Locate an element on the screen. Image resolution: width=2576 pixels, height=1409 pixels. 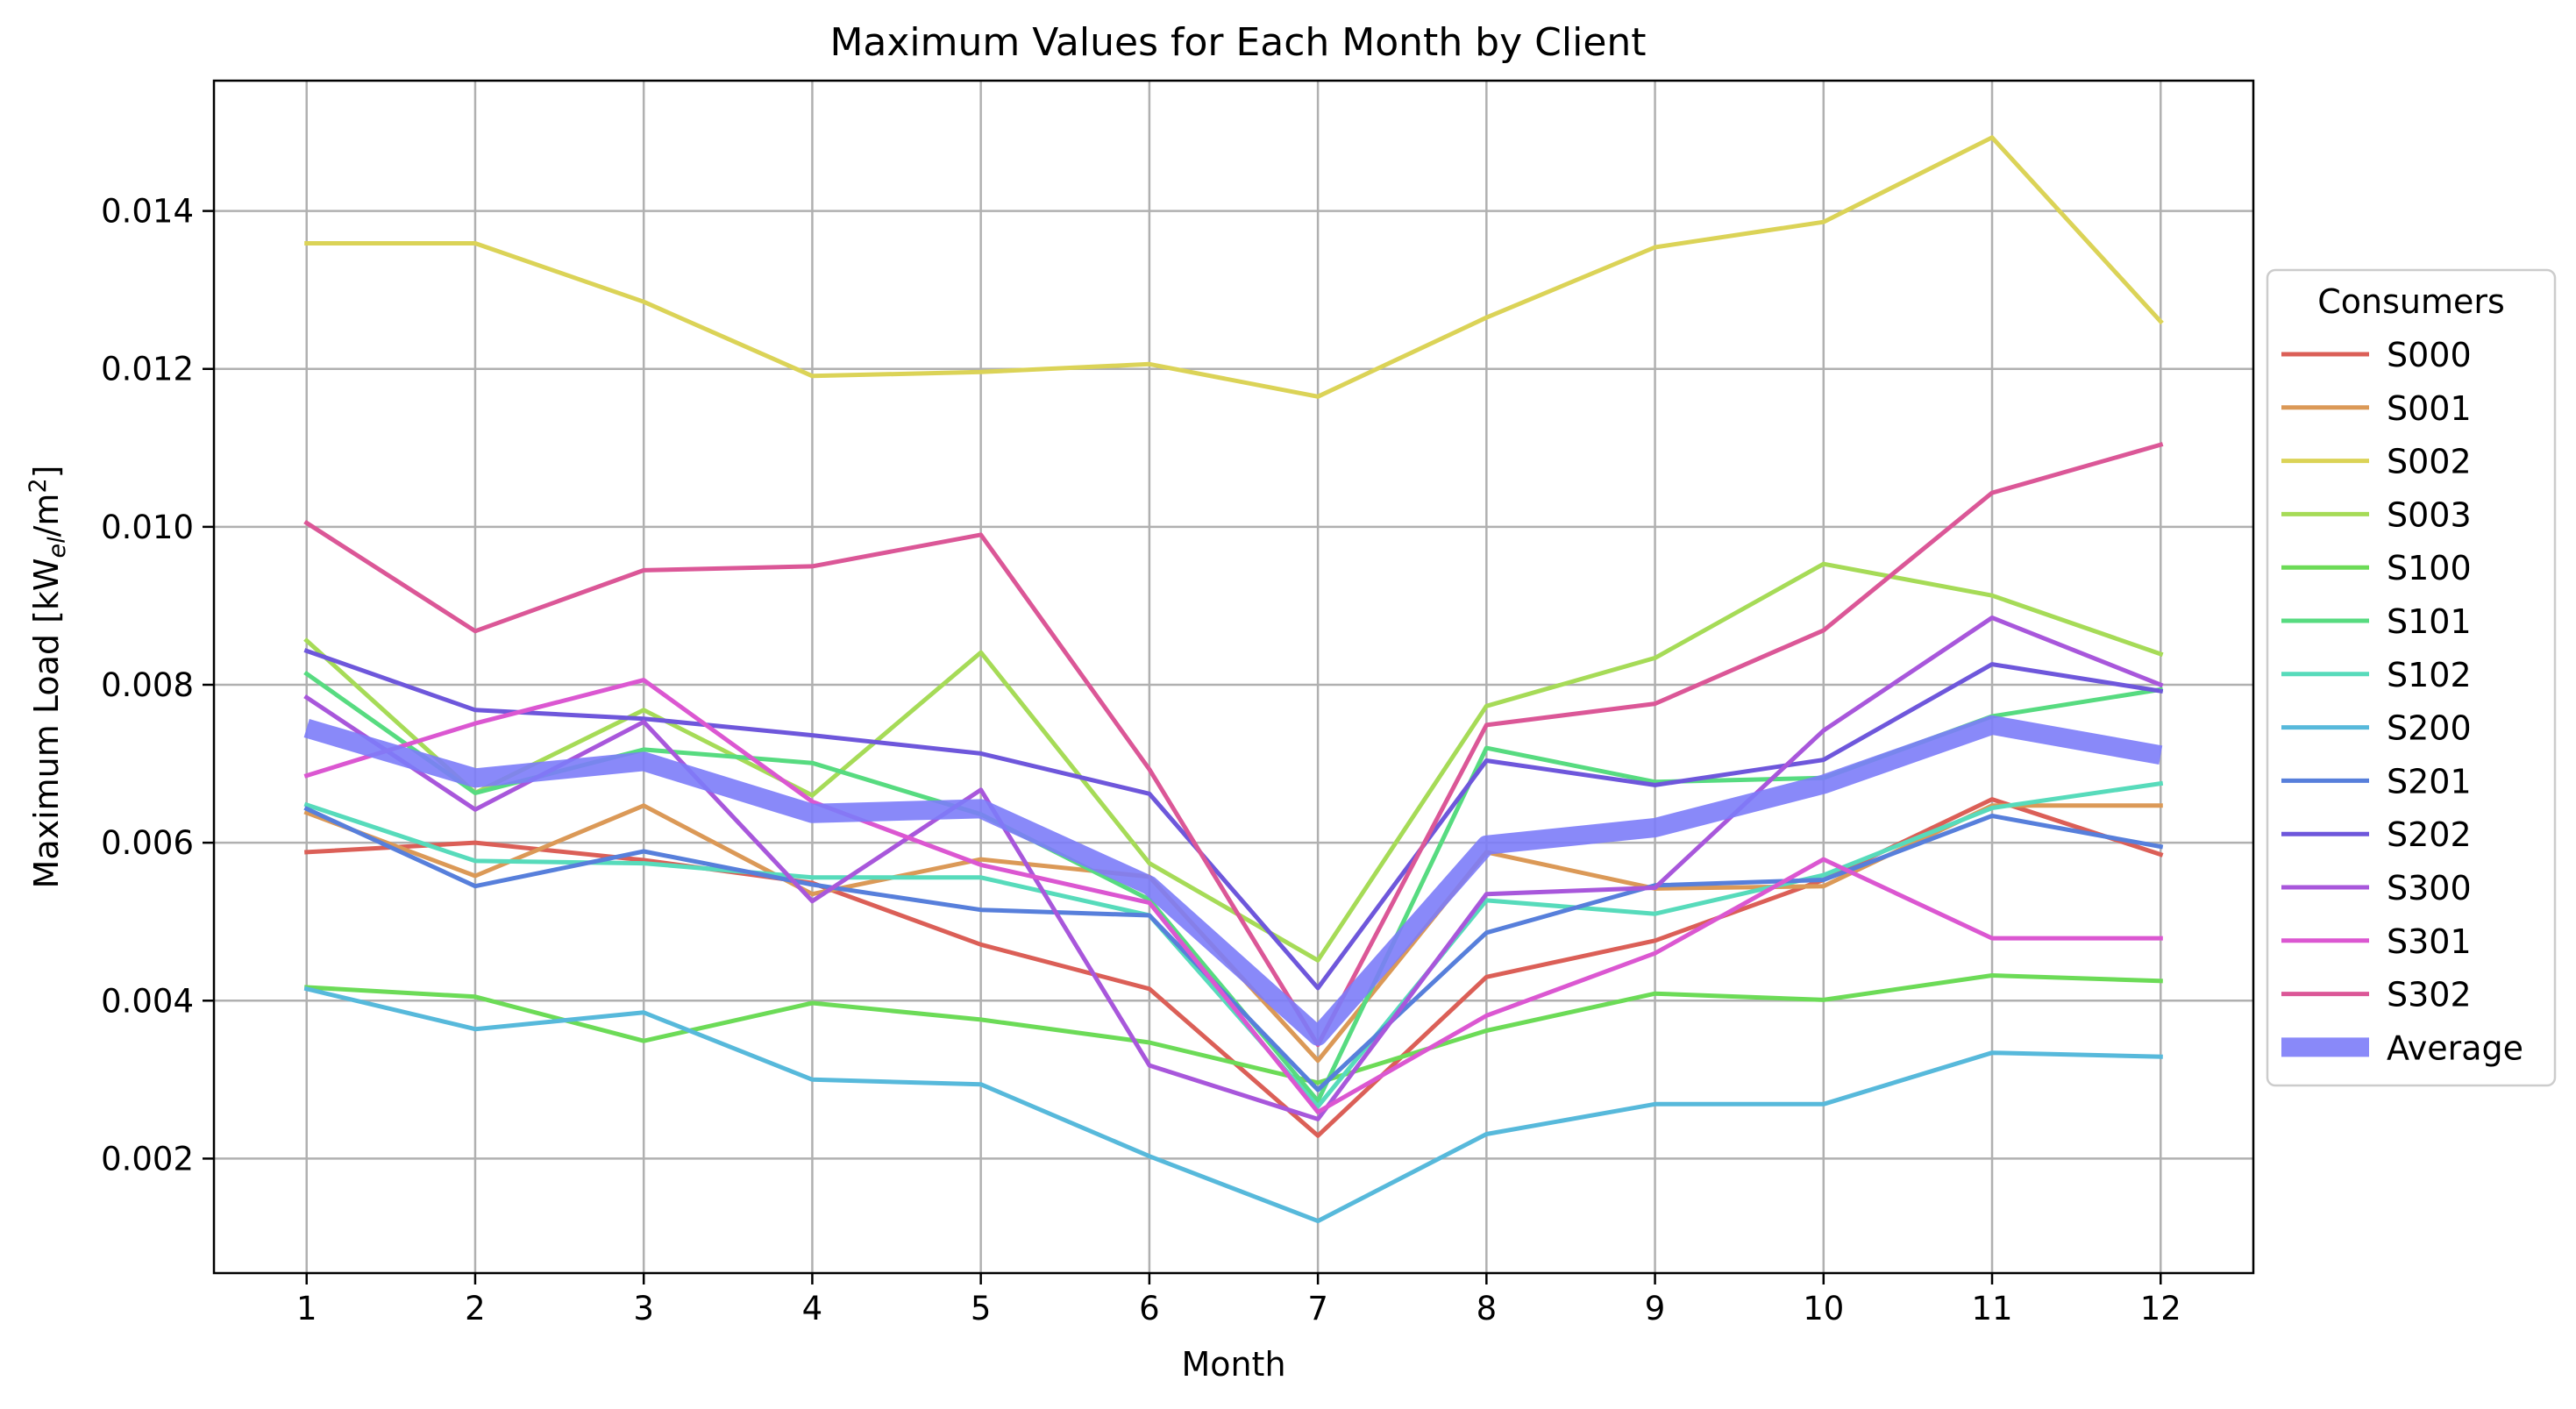
y-axis-ticks: 0.002 0.004 0.006 0.008 0.010 0.012 0.014 is located at coordinates (157, 685).